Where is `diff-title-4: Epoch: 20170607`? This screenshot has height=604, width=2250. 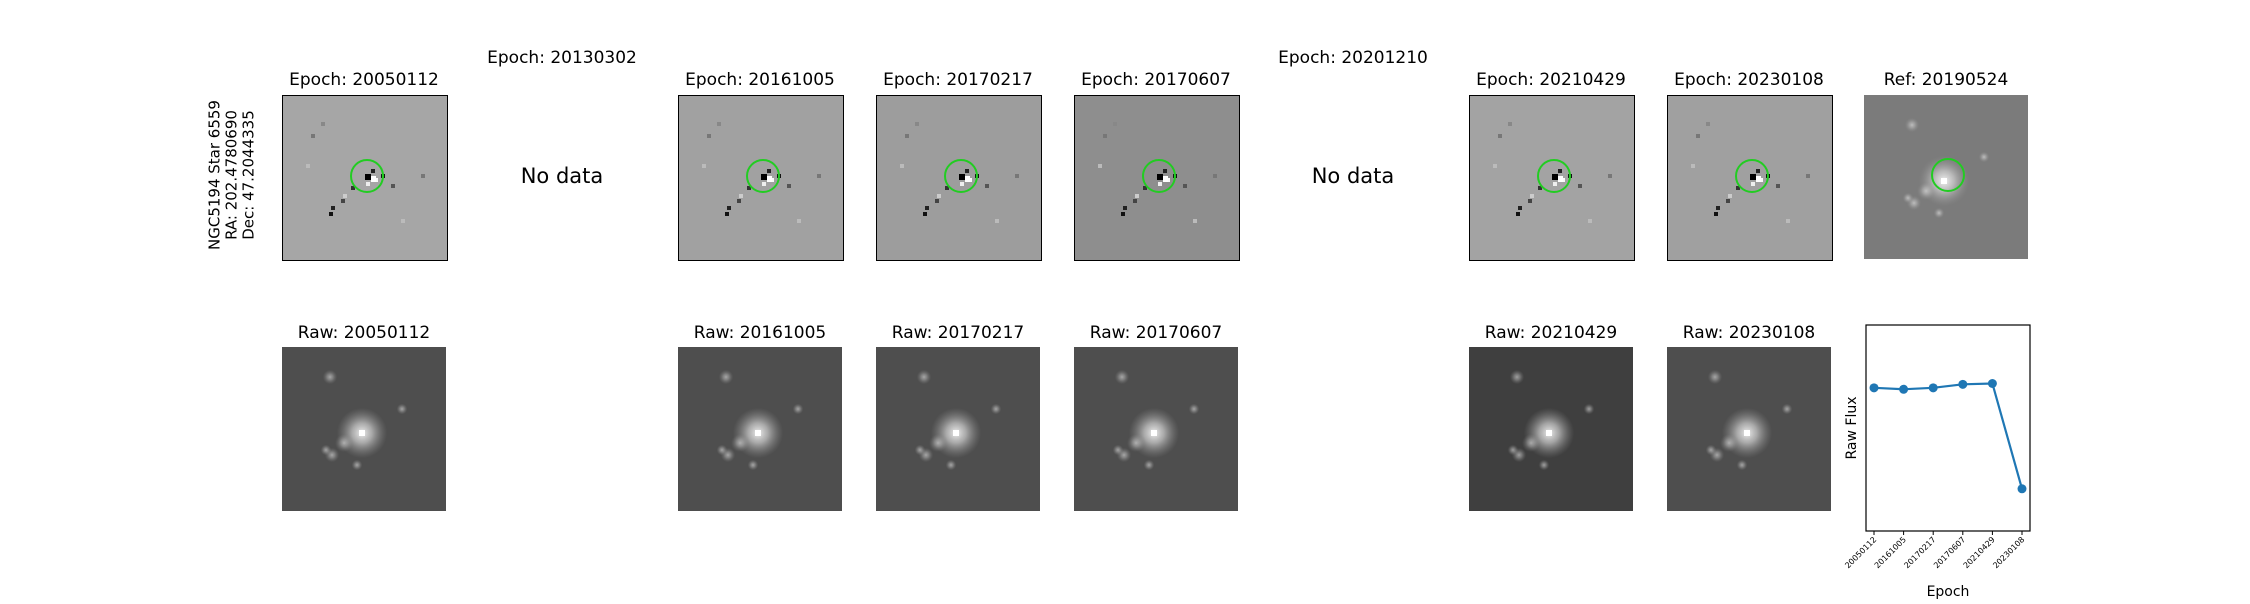 diff-title-4: Epoch: 20170607 is located at coordinates (1156, 80).